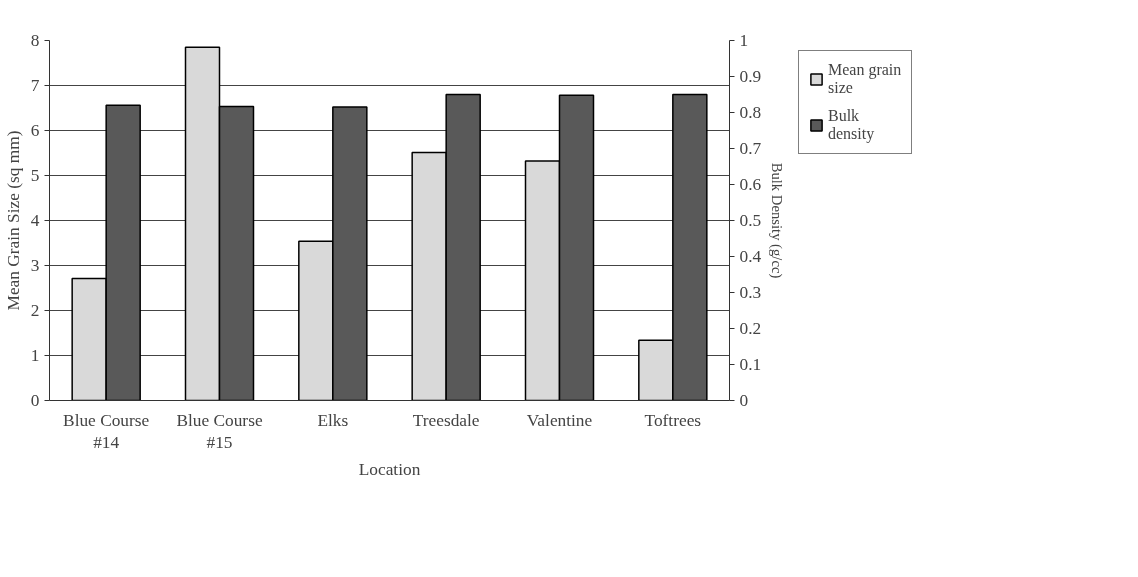 The image size is (1138, 577). Describe the element at coordinates (35, 355) in the screenshot. I see `y-tick-label: 1` at that location.